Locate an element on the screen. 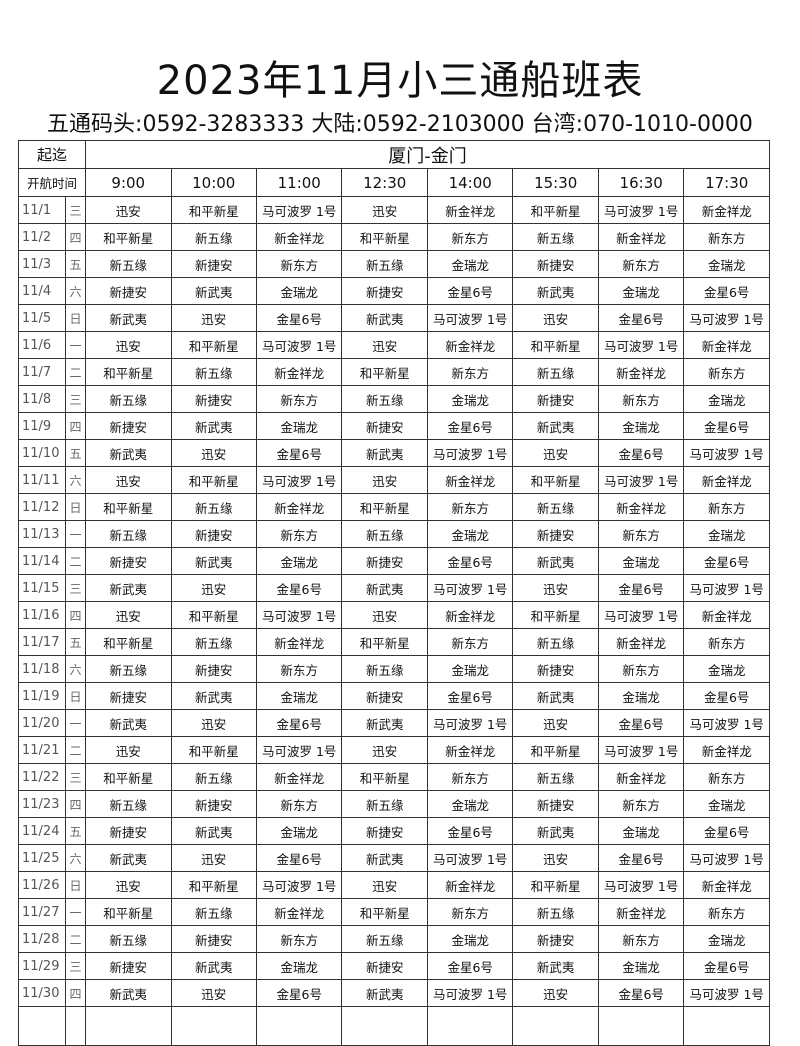 Image resolution: width=800 pixels, height=1046 pixels. table-row: 11/10 五新武夷 迅安 金星6号 新武夷 马可波罗 1号 迅安 金星6号 马可波罗 1号 is located at coordinates (394, 453).